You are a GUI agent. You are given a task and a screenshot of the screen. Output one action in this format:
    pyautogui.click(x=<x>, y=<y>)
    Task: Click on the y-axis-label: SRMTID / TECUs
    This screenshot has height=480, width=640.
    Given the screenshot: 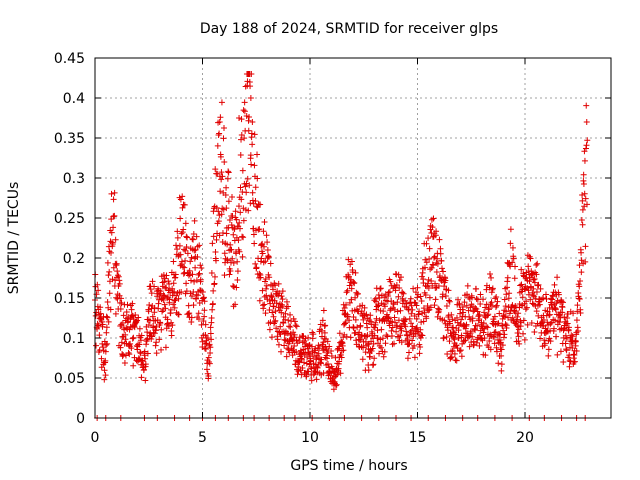 What is the action you would take?
    pyautogui.click(x=14, y=238)
    